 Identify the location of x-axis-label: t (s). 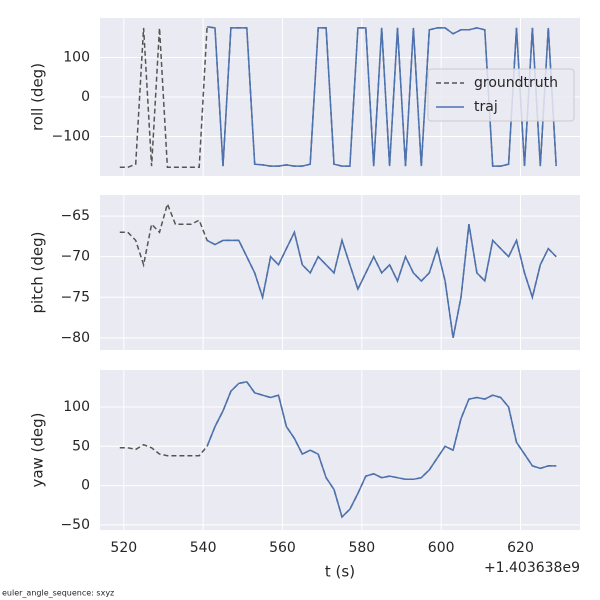
(340, 572).